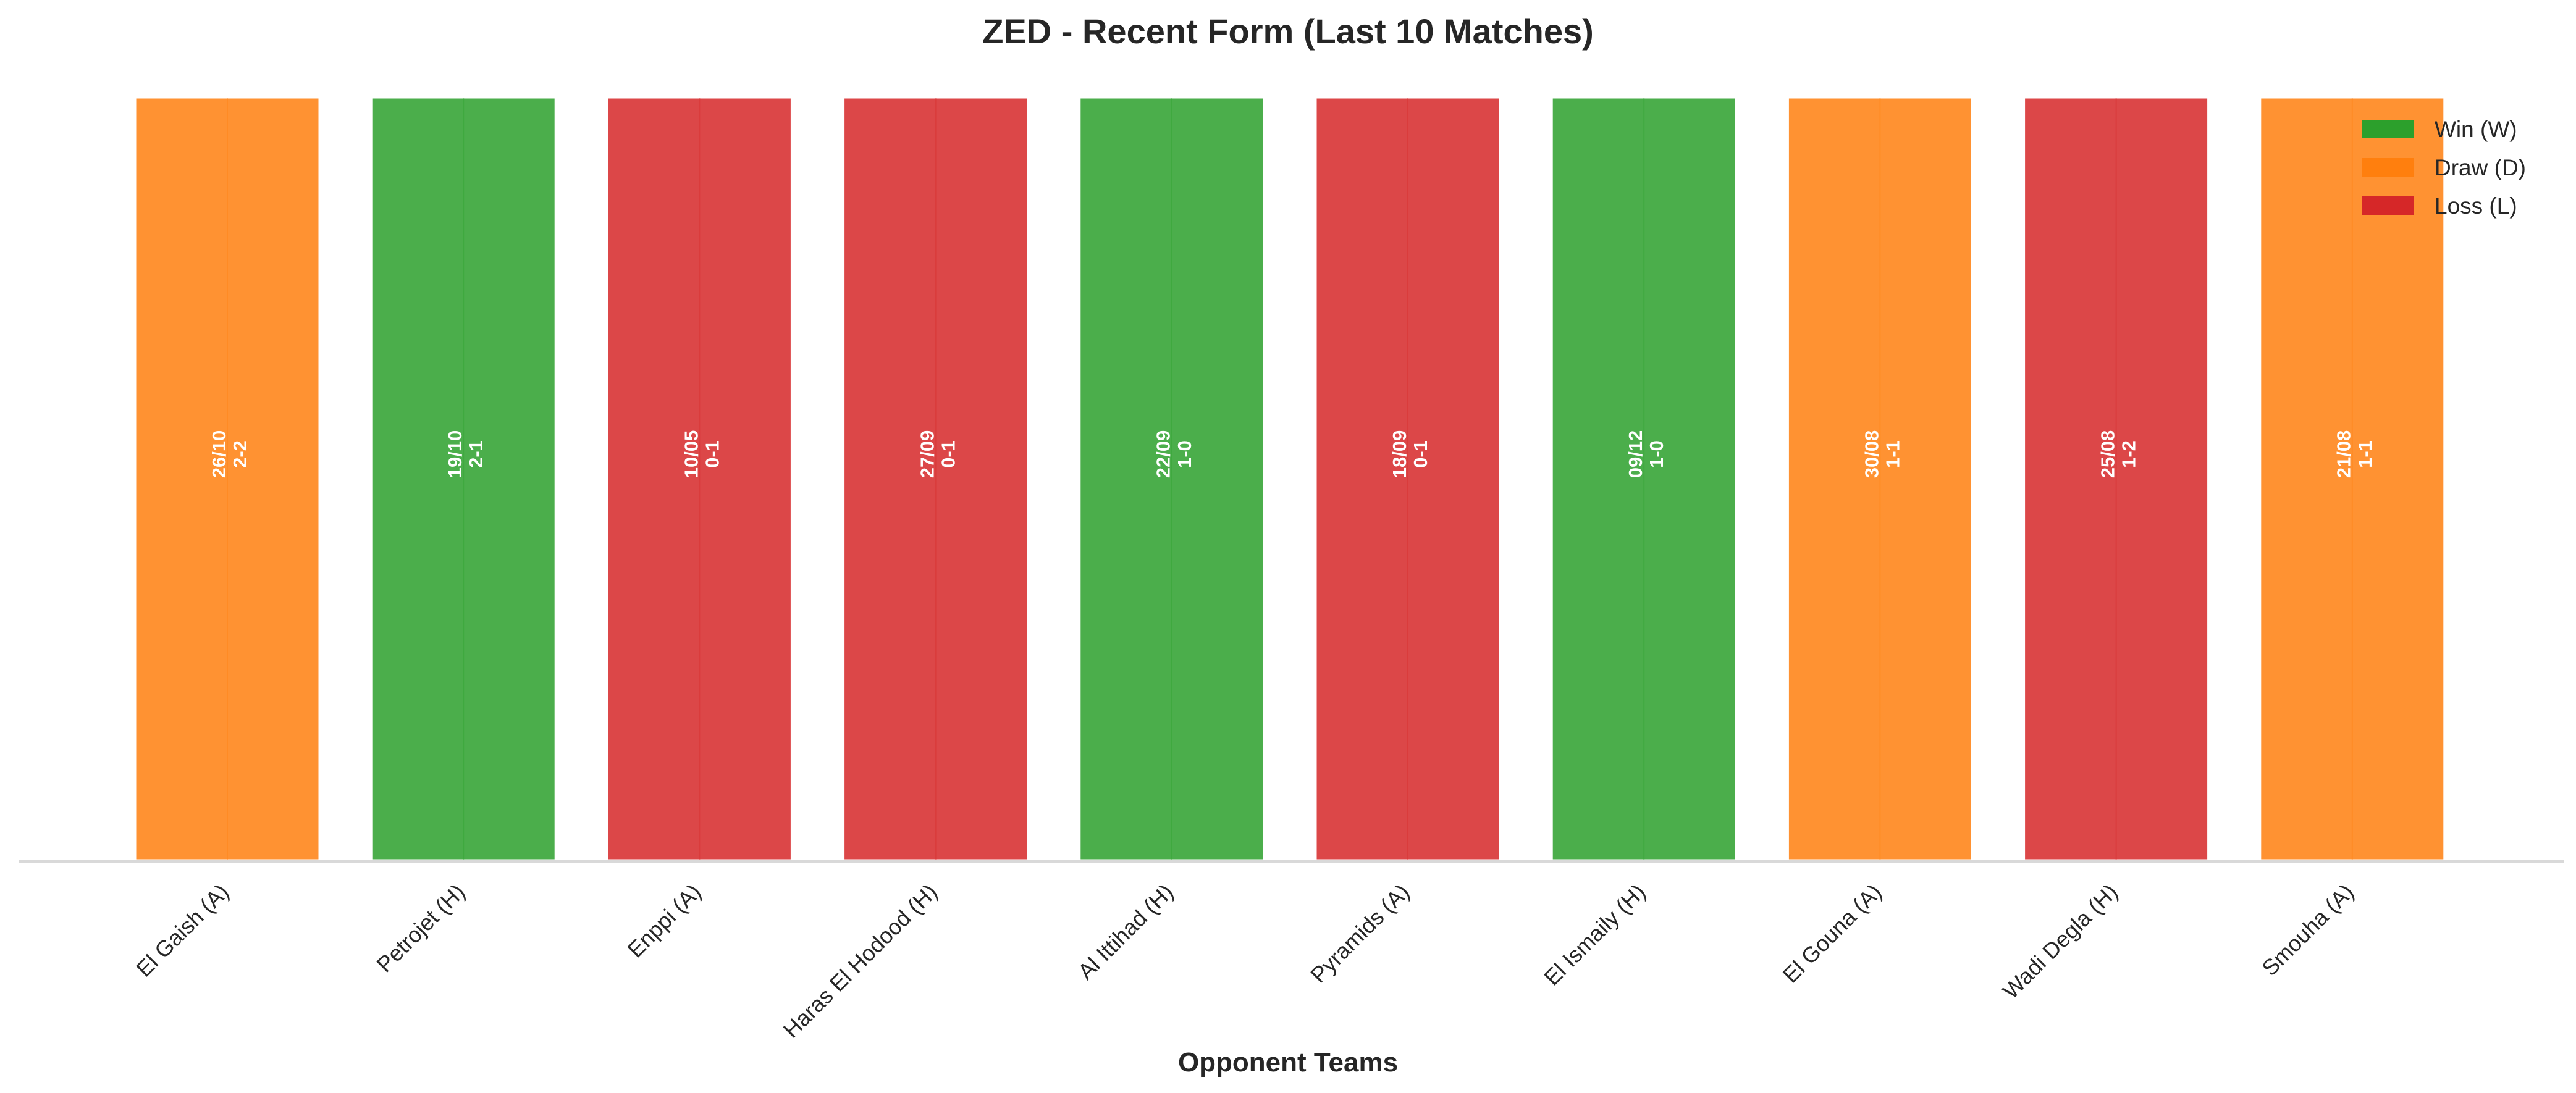 The width and height of the screenshot is (2576, 1093). What do you see at coordinates (1288, 1062) in the screenshot?
I see `x-axis-label: Opponent Teams` at bounding box center [1288, 1062].